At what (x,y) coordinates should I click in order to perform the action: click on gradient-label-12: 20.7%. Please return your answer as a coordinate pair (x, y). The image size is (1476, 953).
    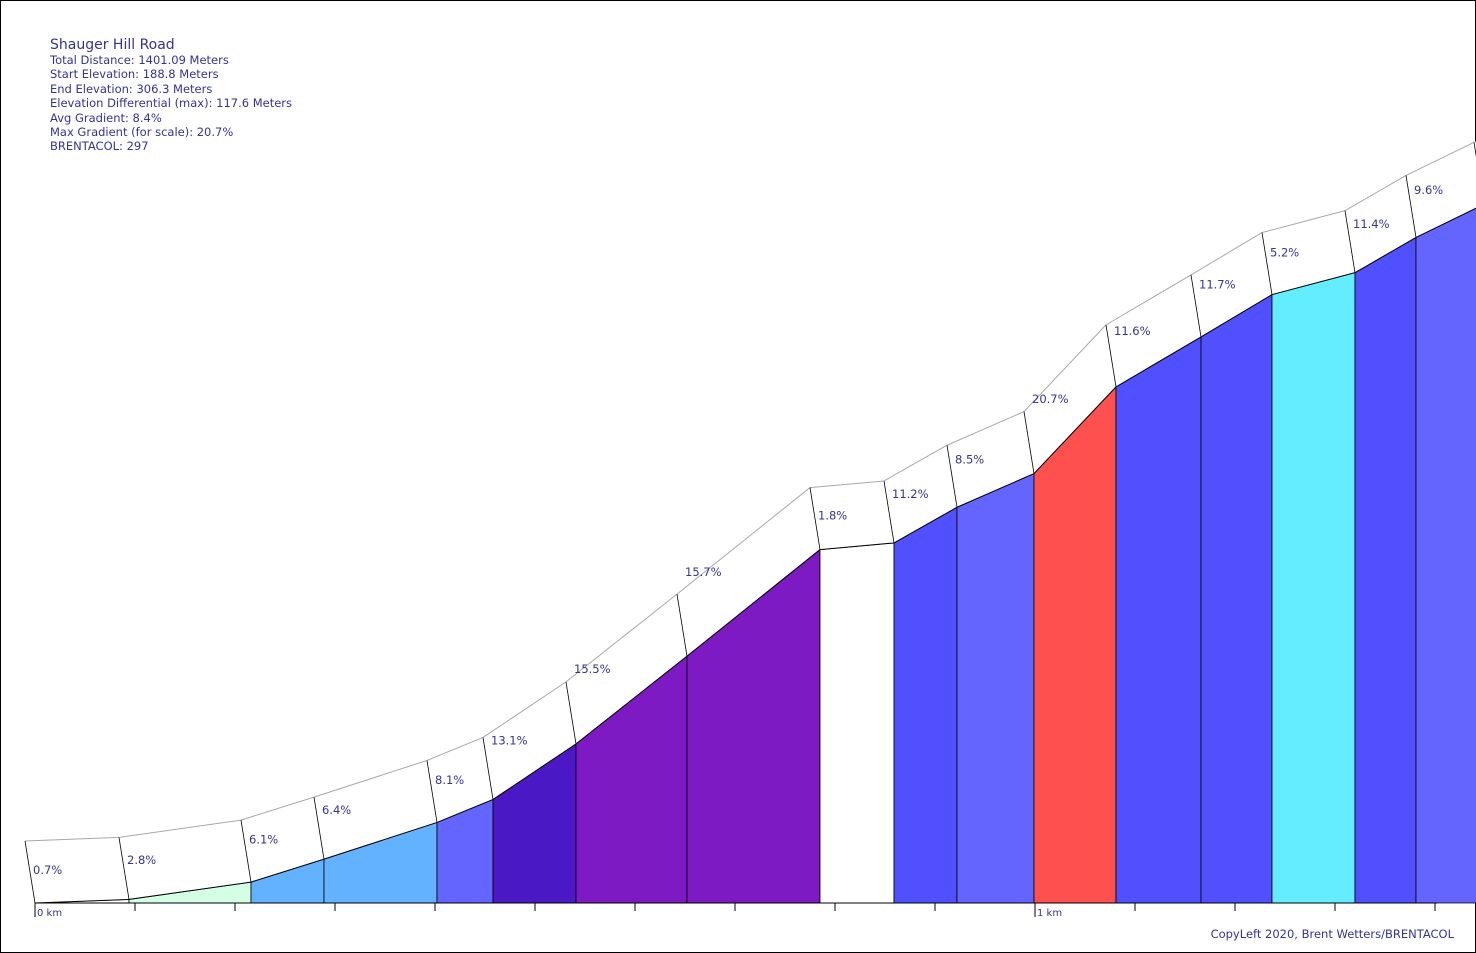
    Looking at the image, I should click on (1050, 399).